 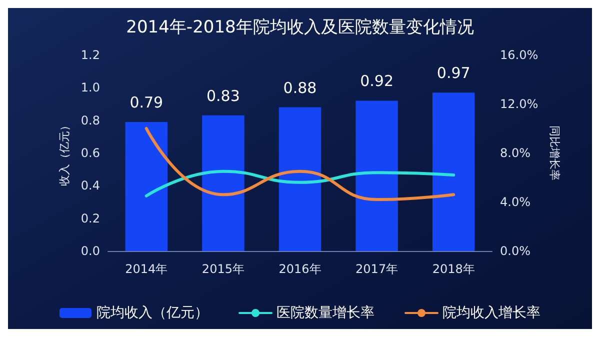 I want to click on y2-tick-label: 0.0%, so click(x=515, y=251).